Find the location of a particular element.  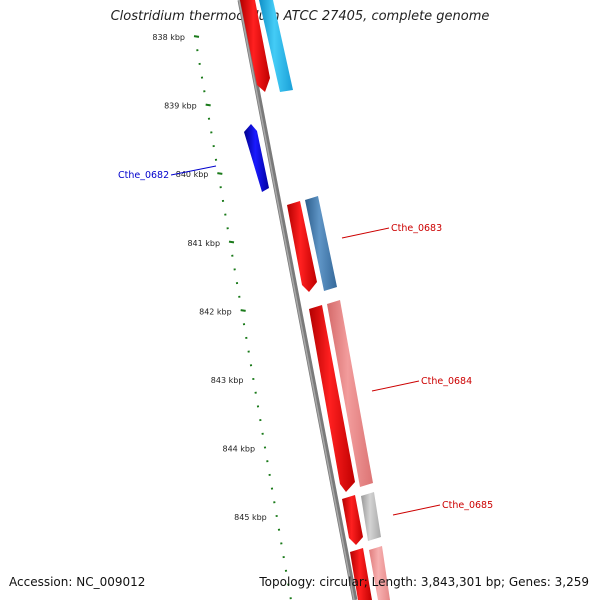

gene-label-Cthe_0682: Cthe_0682 is located at coordinates (143, 175).